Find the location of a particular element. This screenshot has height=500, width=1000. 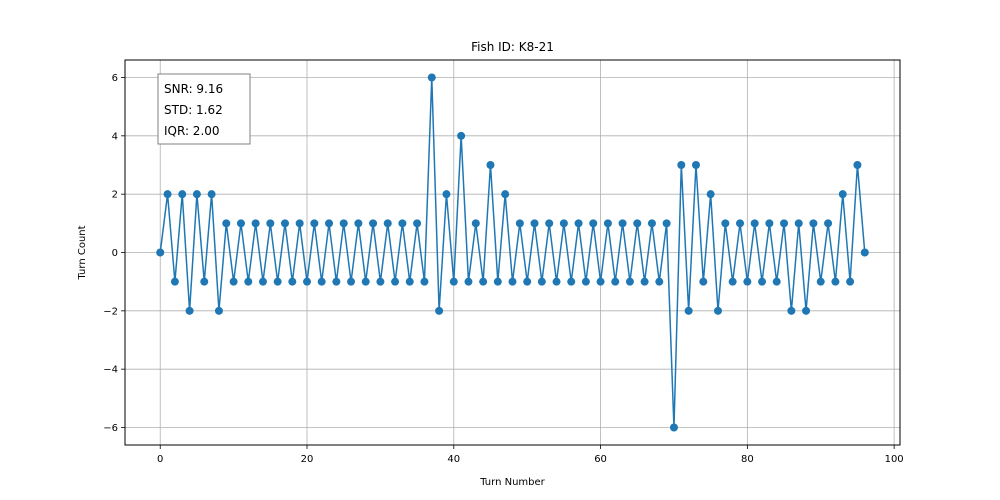

x-axis-label: Turn Number is located at coordinates (512, 482).